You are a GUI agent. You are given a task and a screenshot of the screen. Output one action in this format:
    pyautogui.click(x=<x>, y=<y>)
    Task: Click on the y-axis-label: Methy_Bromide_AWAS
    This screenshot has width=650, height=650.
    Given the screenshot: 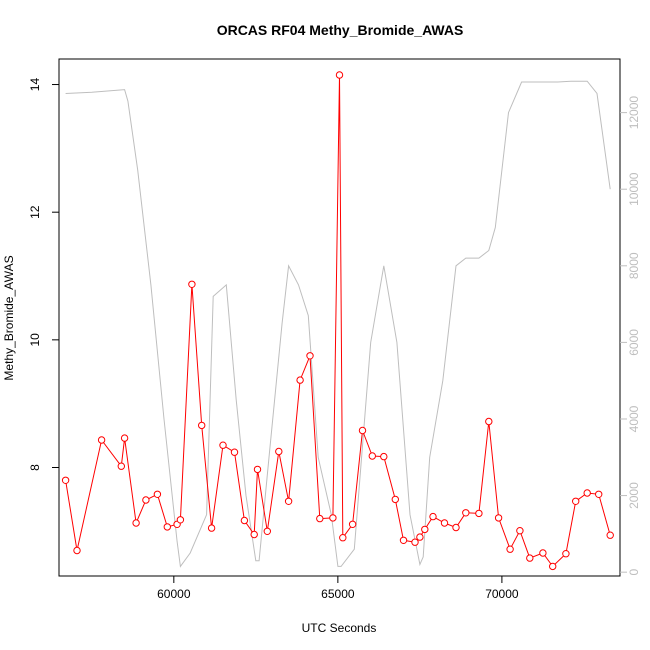 What is the action you would take?
    pyautogui.click(x=9, y=317)
    